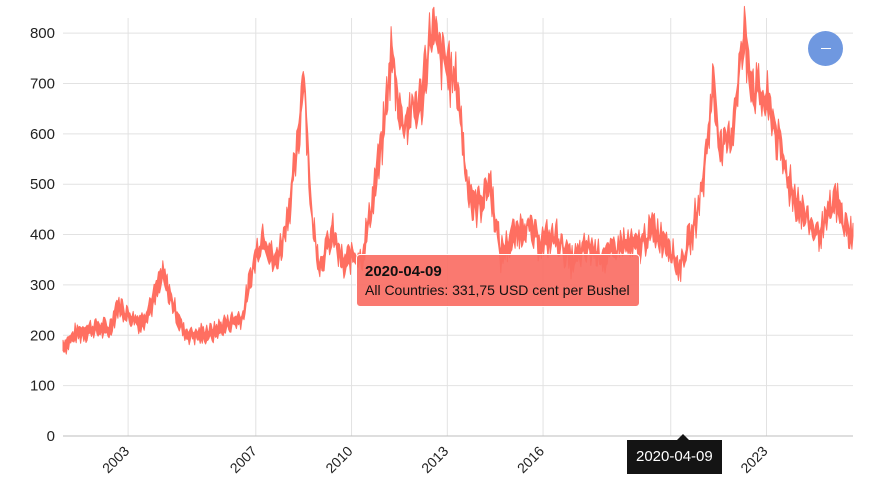  I want to click on x-tick-label: 2023, so click(753, 459).